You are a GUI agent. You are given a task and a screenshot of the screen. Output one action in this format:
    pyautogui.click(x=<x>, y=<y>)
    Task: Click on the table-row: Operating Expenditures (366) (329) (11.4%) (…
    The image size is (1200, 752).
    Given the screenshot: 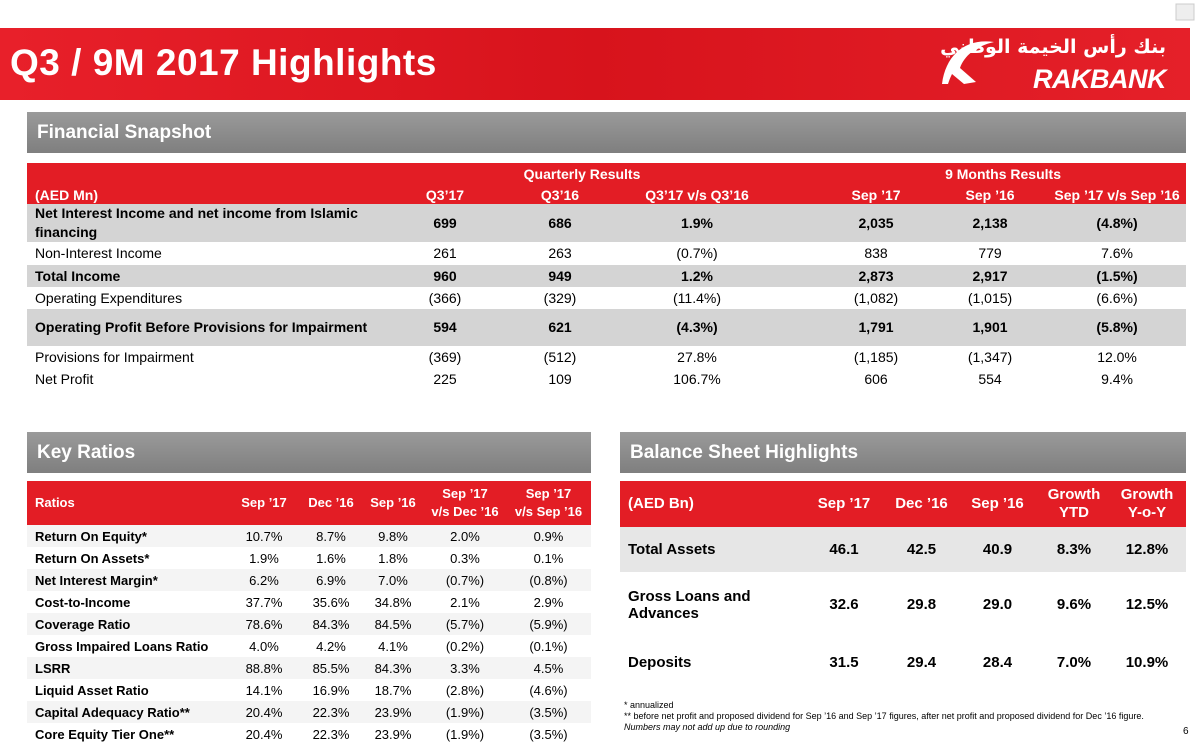 What is the action you would take?
    pyautogui.click(x=606, y=298)
    